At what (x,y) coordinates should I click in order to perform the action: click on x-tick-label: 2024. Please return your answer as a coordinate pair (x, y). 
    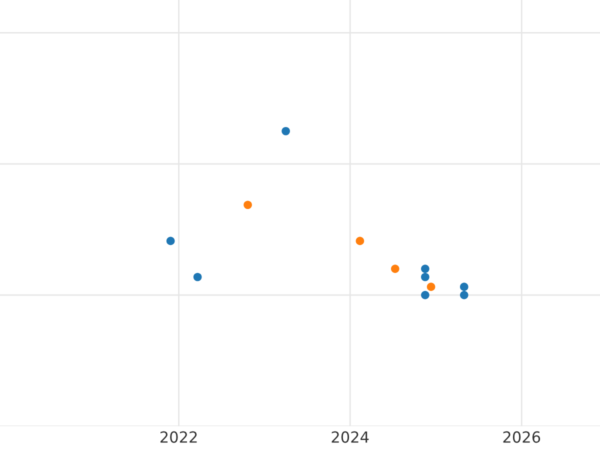
    Looking at the image, I should click on (350, 437).